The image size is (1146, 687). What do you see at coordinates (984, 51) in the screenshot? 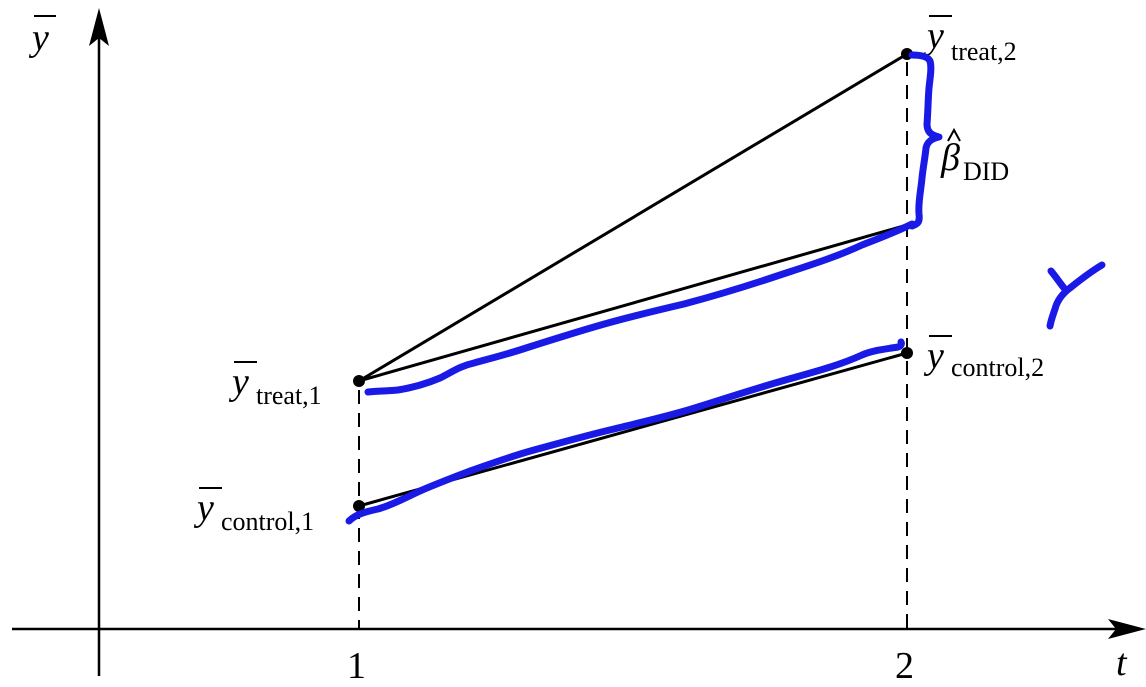
I see `label-treat-2-sub: treat,2` at bounding box center [984, 51].